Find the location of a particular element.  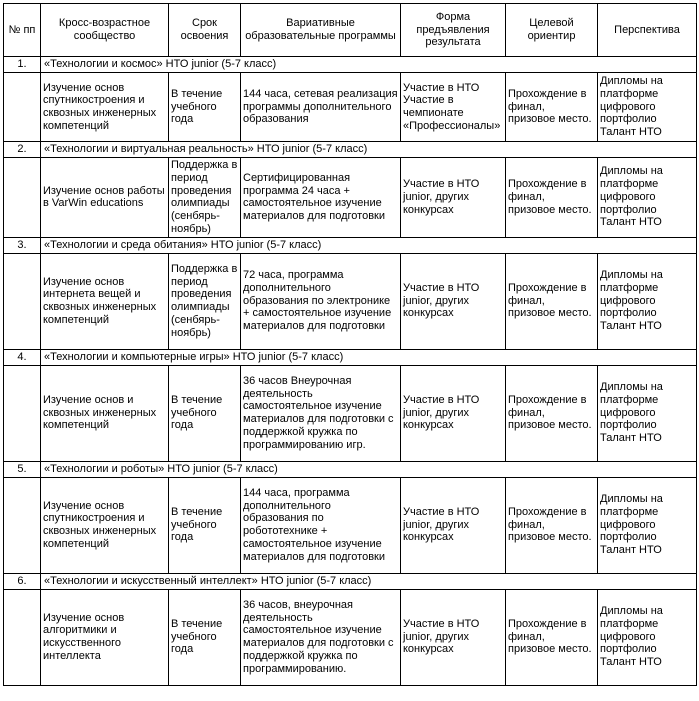

header-perspective: Перспектива is located at coordinates (647, 30).